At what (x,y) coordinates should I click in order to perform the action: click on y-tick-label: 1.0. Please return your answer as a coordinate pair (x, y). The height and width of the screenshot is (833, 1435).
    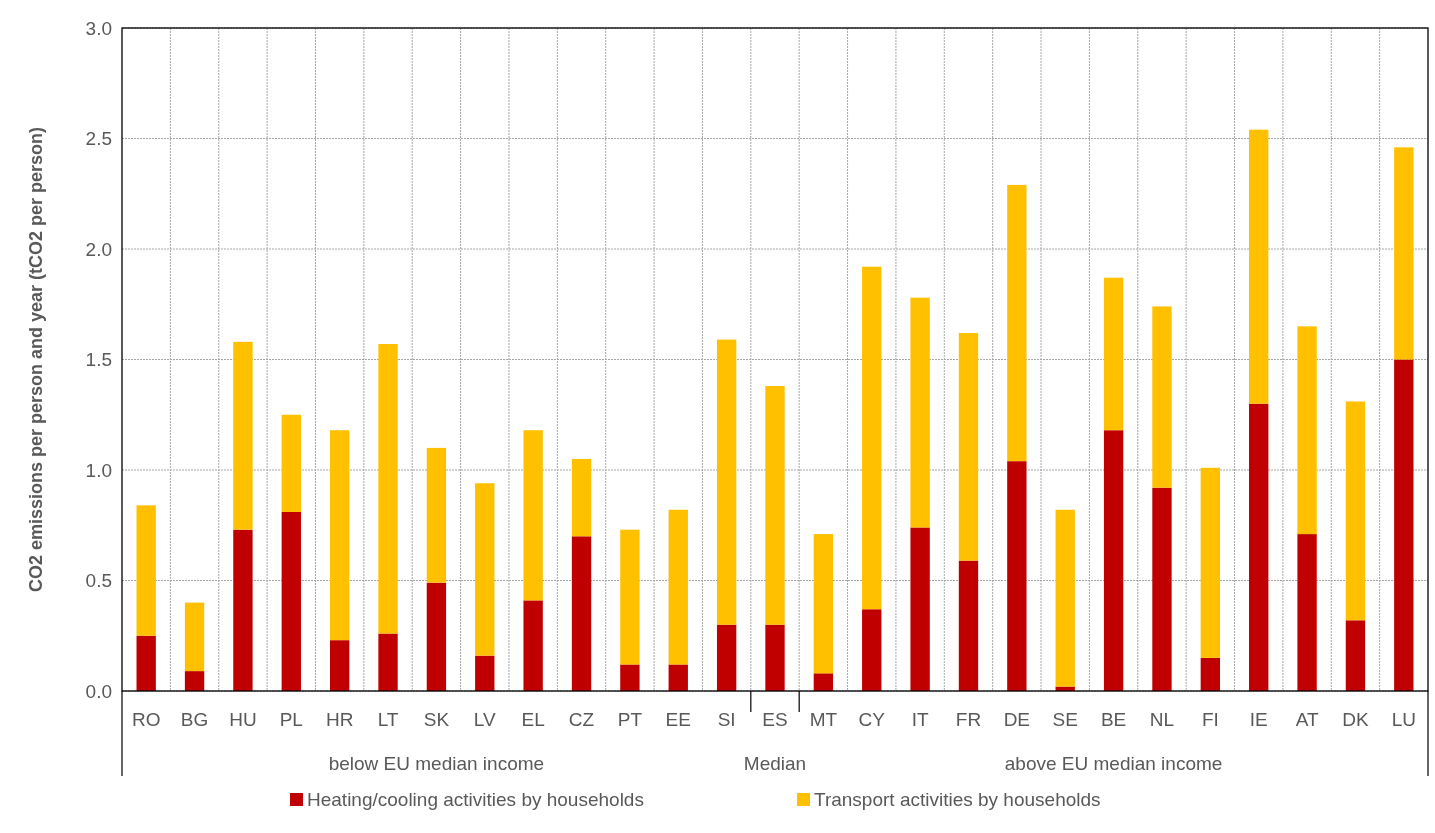
    Looking at the image, I should click on (98, 470).